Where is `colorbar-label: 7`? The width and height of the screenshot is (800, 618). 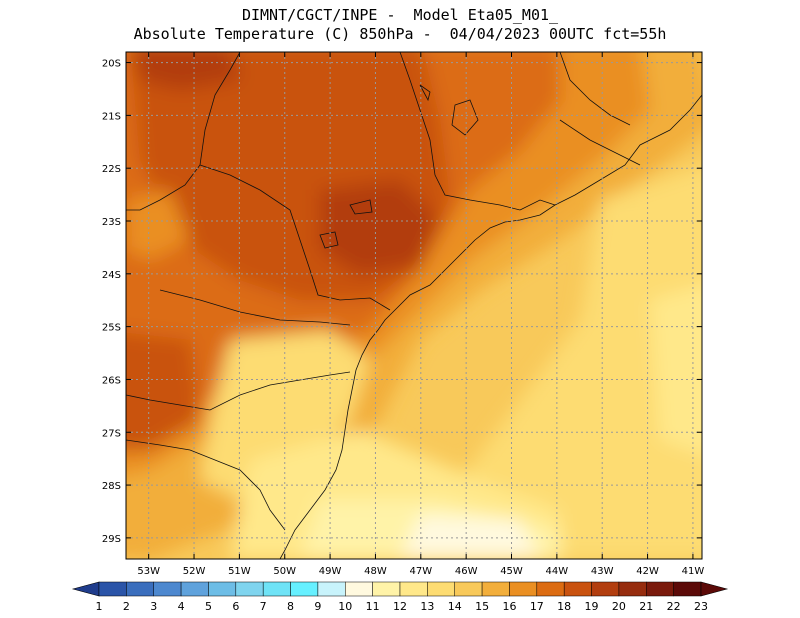 colorbar-label: 7 is located at coordinates (263, 606).